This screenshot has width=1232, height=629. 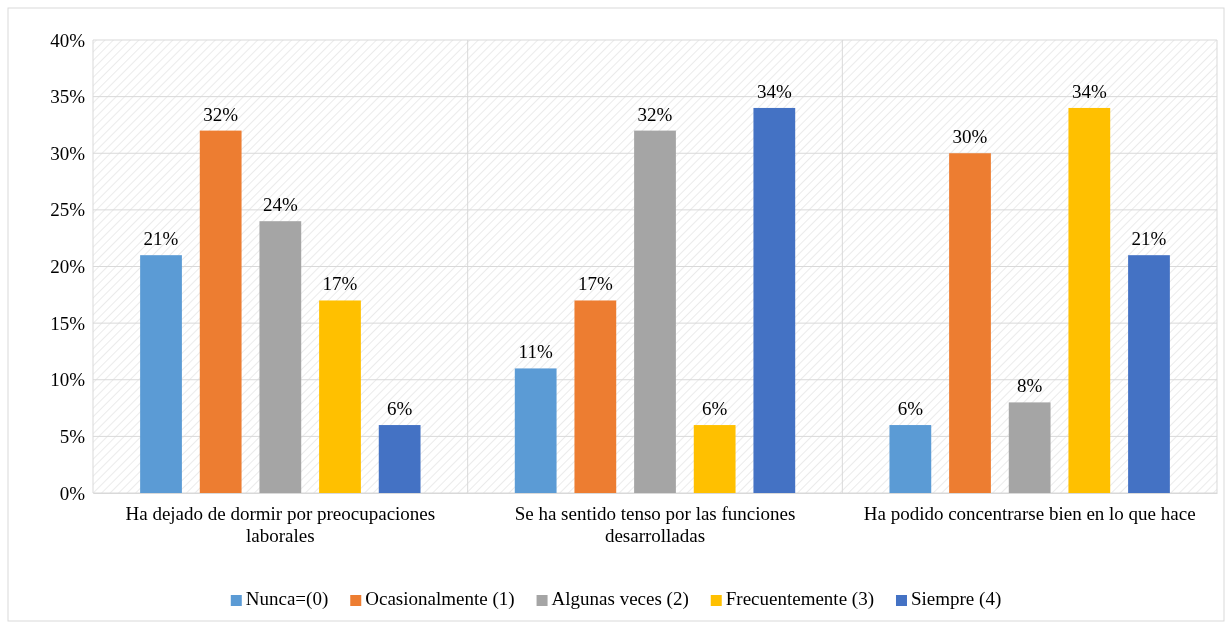 What do you see at coordinates (280, 205) in the screenshot?
I see `data-label: 24%` at bounding box center [280, 205].